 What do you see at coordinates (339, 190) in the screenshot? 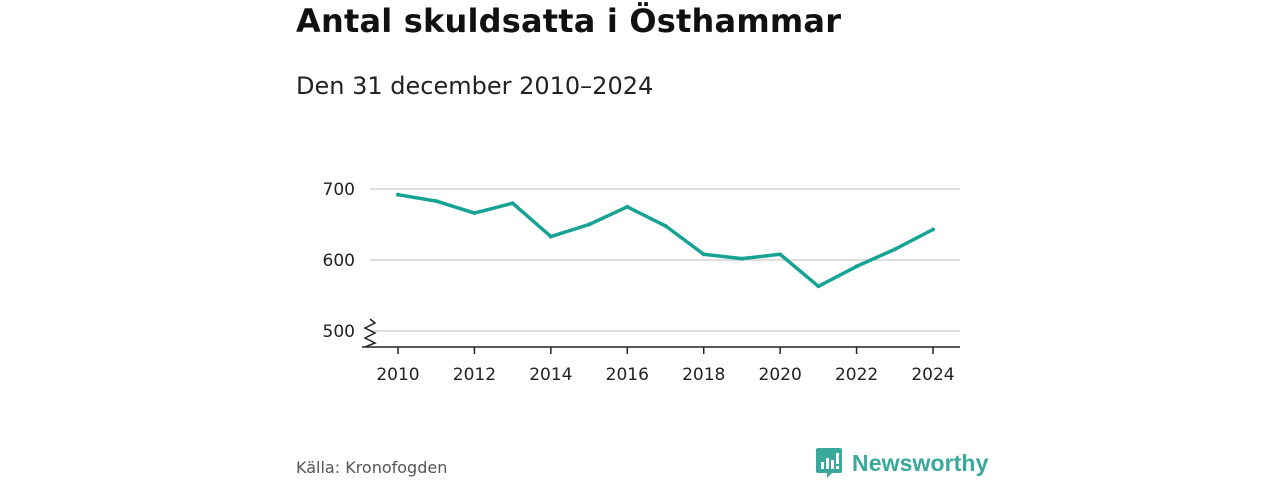
I see `y-tick-label: 700` at bounding box center [339, 190].